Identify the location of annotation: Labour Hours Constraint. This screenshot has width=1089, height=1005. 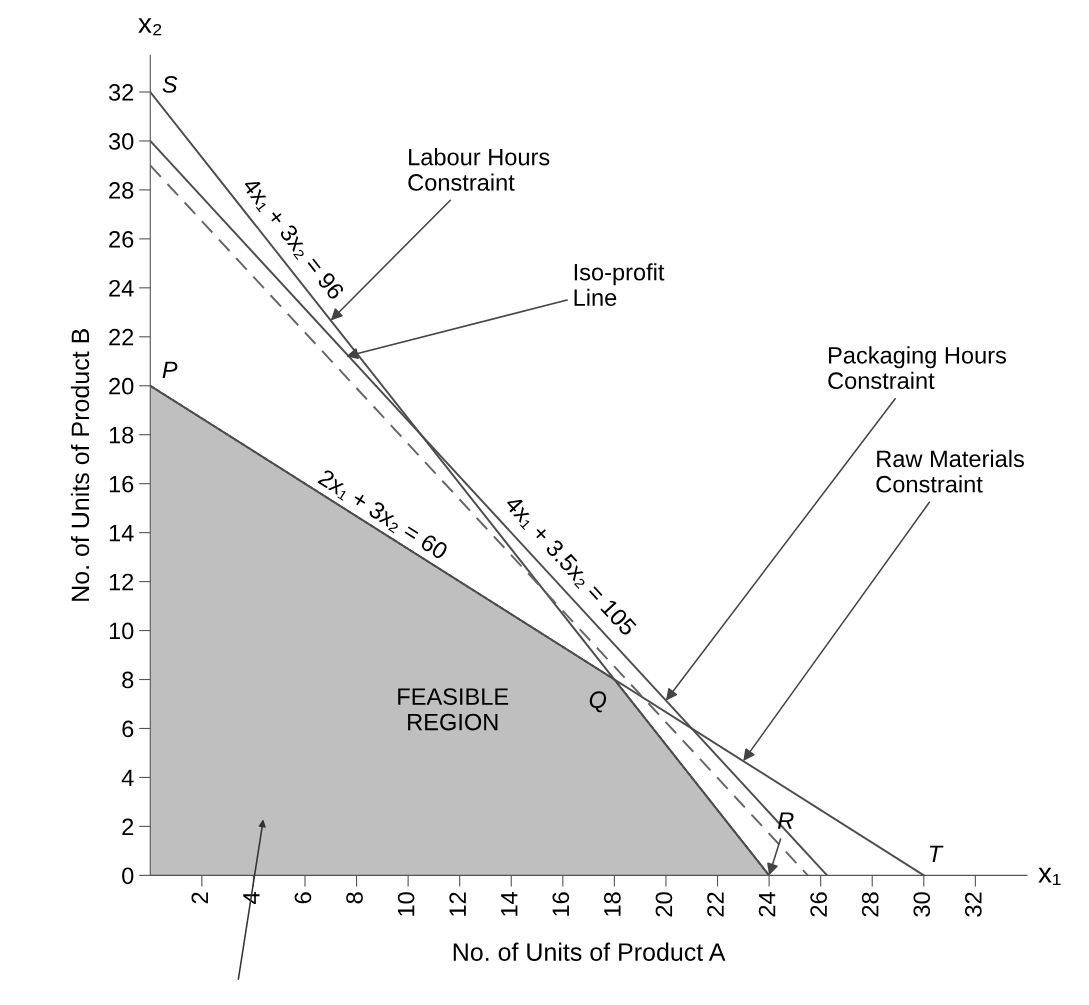
(479, 169).